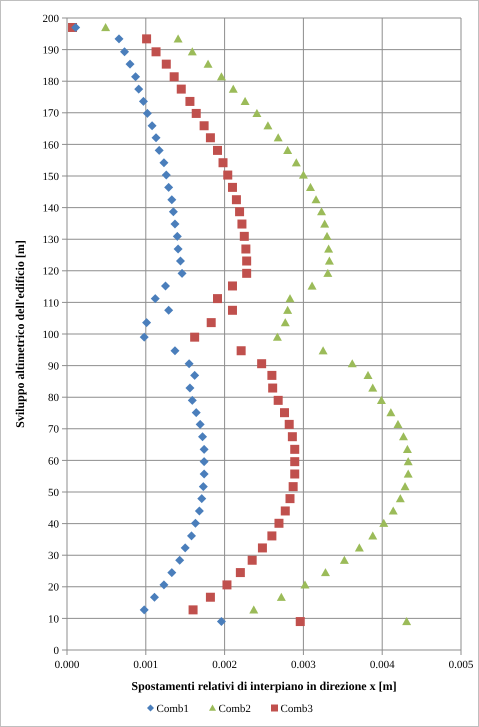 This screenshot has width=479, height=727. What do you see at coordinates (54, 556) in the screenshot?
I see `y-tick-label: 30` at bounding box center [54, 556].